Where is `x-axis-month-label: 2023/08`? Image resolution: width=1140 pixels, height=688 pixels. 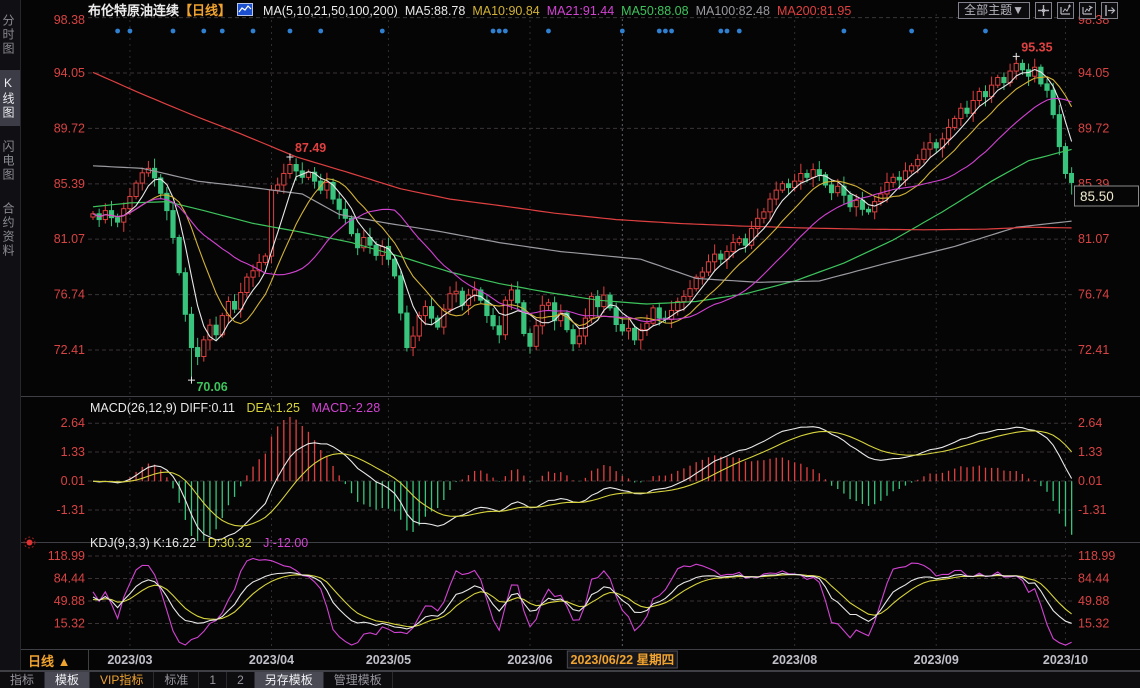 x-axis-month-label: 2023/08 is located at coordinates (794, 660).